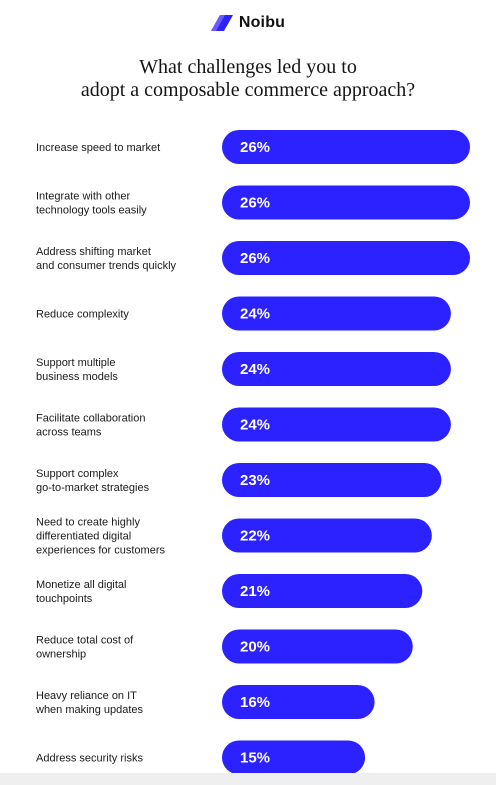  Describe the element at coordinates (255, 591) in the screenshot. I see `bar-value-label: 21%` at that location.